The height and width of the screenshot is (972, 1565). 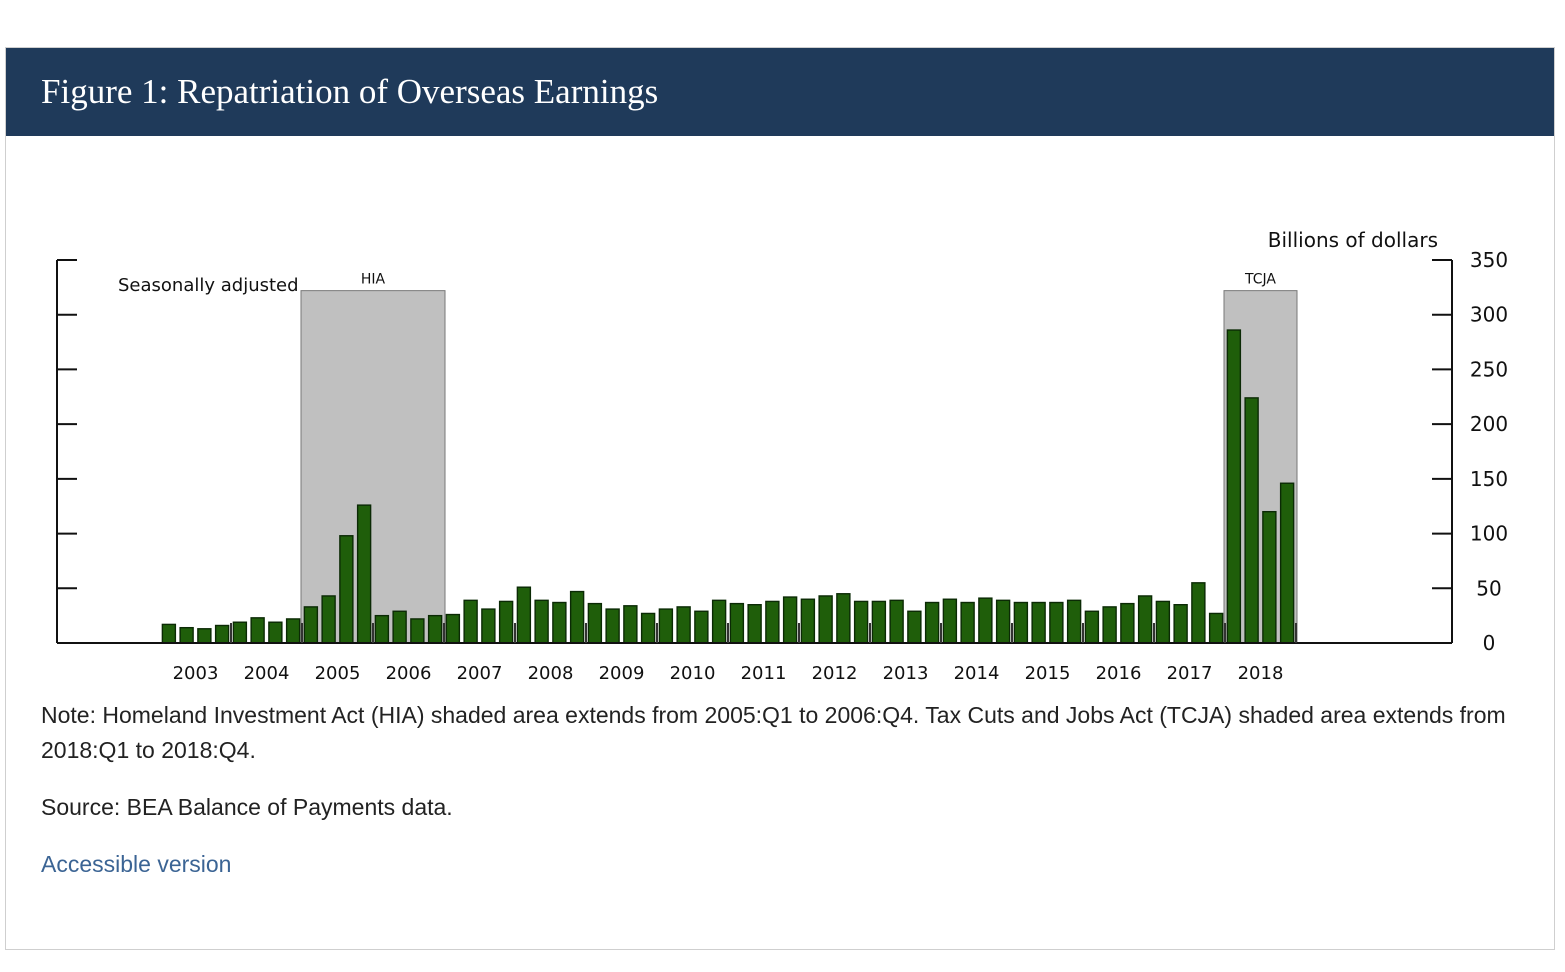 What do you see at coordinates (843, 618) in the screenshot?
I see `bar-2012-q3` at bounding box center [843, 618].